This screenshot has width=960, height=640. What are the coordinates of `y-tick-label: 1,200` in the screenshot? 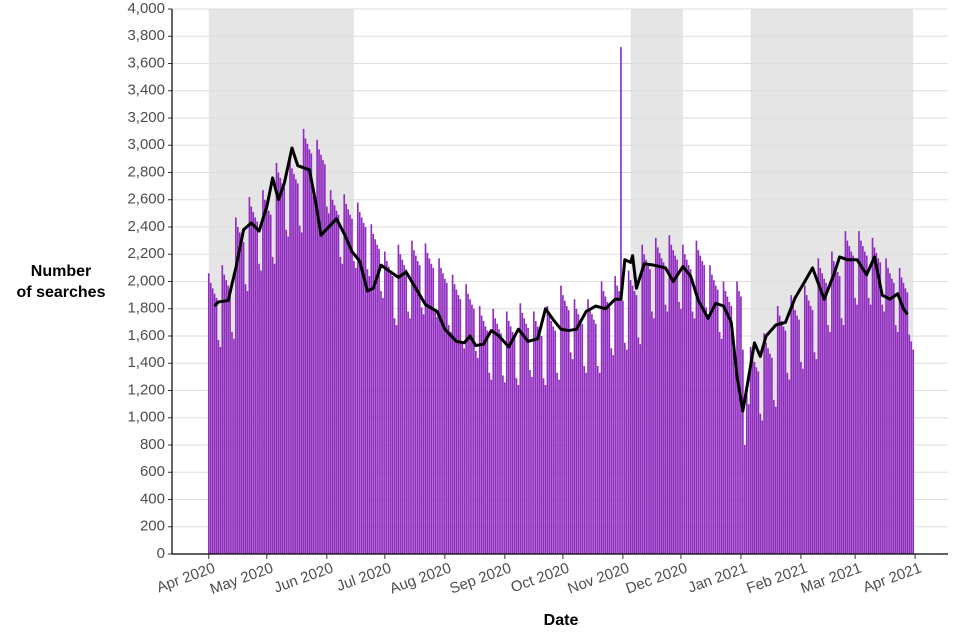 It's located at (146, 389).